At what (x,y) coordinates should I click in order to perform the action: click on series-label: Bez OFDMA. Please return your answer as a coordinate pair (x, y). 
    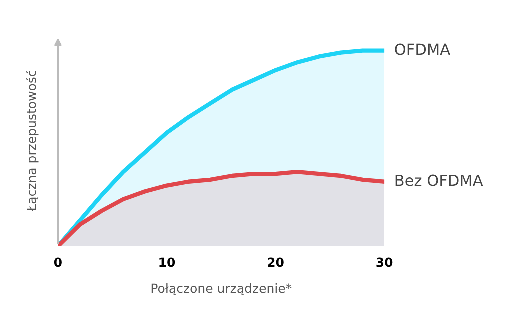
    Looking at the image, I should click on (440, 180).